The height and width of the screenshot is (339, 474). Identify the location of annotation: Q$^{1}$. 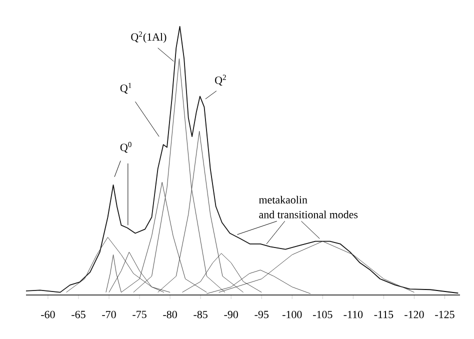
(126, 88).